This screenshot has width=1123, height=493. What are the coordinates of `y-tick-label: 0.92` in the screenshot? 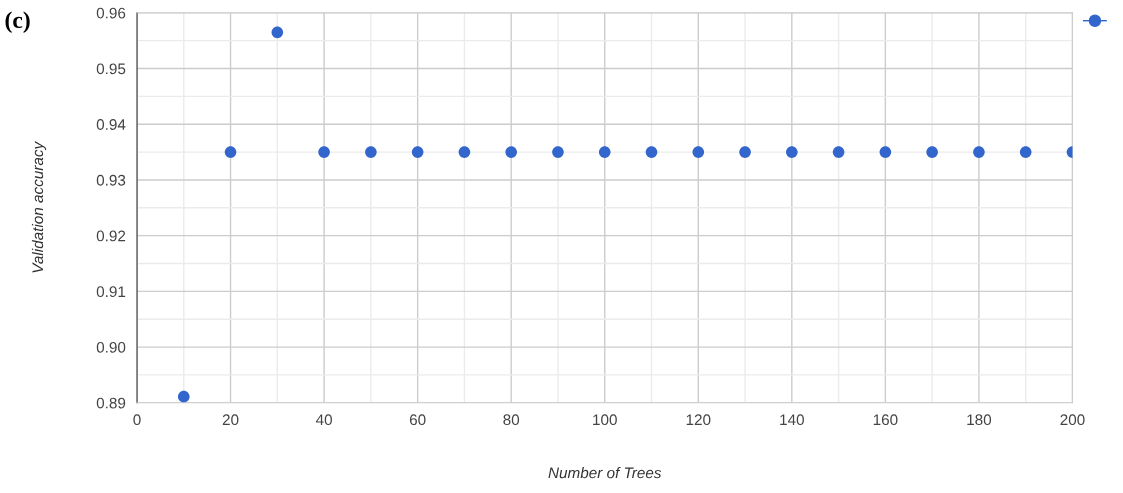 It's located at (111, 236).